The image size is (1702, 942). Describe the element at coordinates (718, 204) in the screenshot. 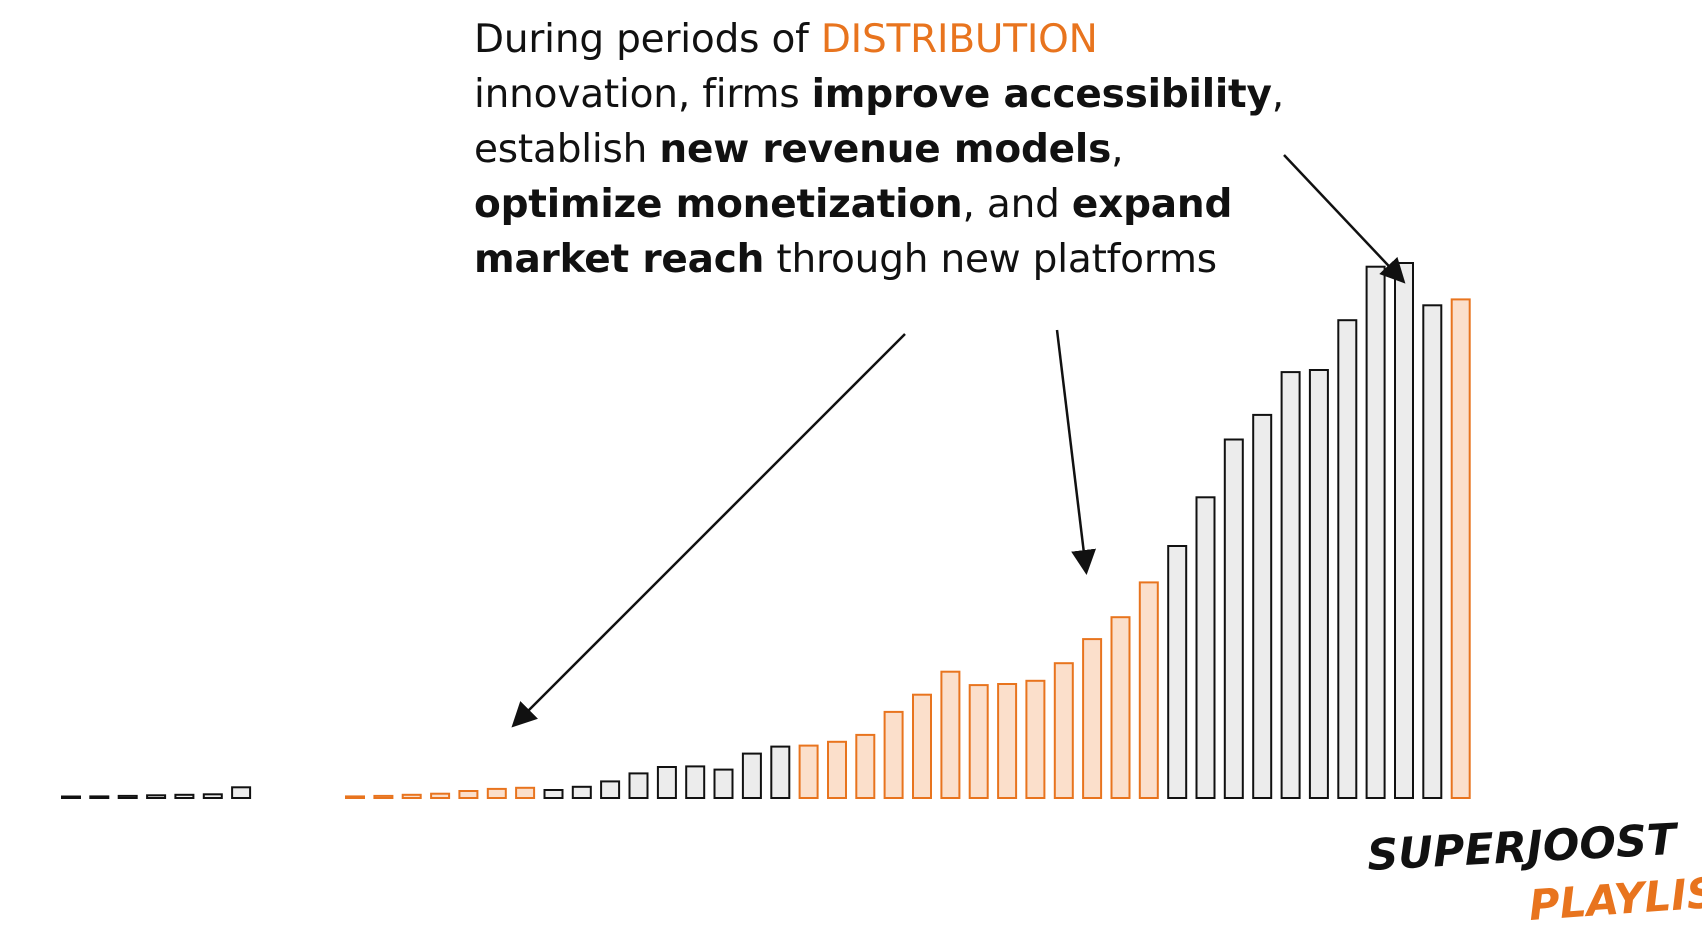

I see `annotation-bold-segment: optimize monetization` at that location.